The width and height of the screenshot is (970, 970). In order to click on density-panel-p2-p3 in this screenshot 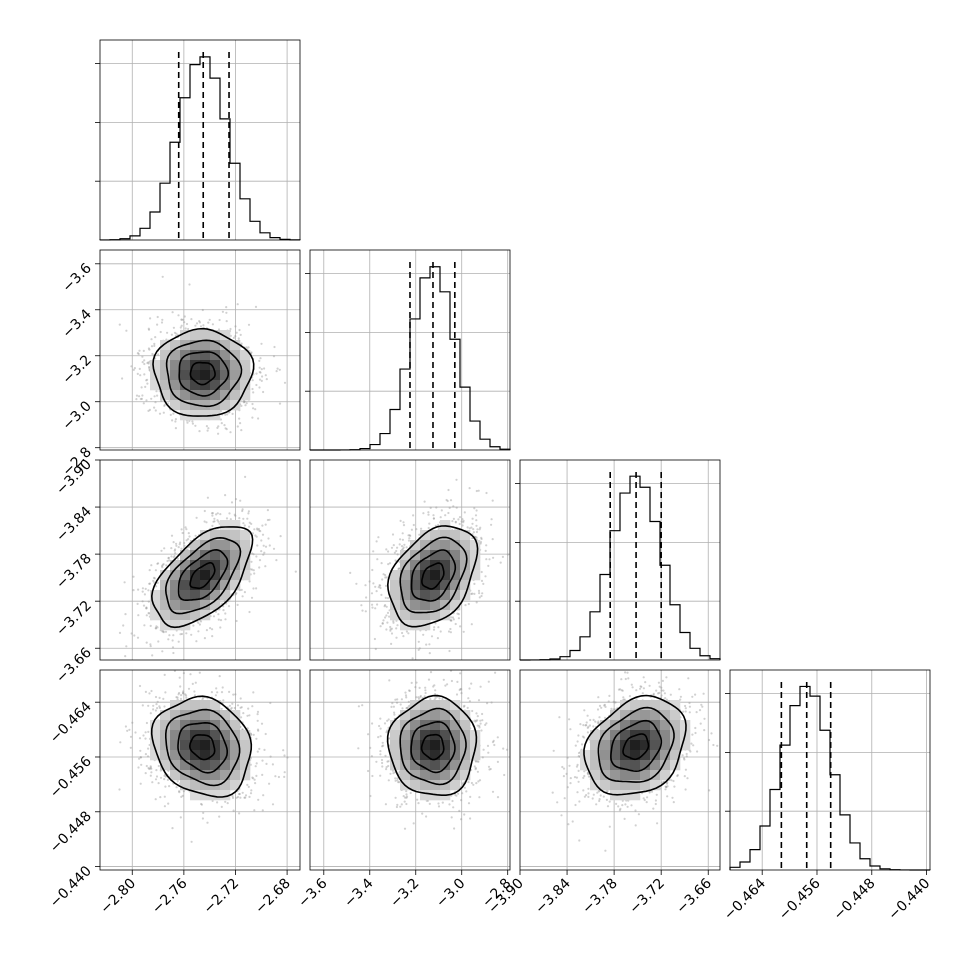, I will do `click(620, 770)`.